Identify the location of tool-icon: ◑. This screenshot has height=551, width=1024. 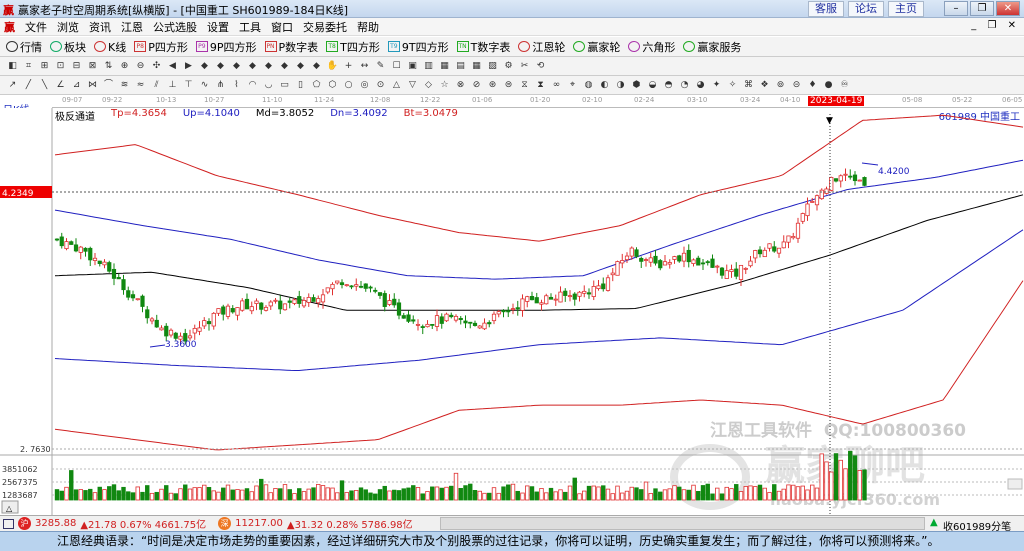
(620, 84).